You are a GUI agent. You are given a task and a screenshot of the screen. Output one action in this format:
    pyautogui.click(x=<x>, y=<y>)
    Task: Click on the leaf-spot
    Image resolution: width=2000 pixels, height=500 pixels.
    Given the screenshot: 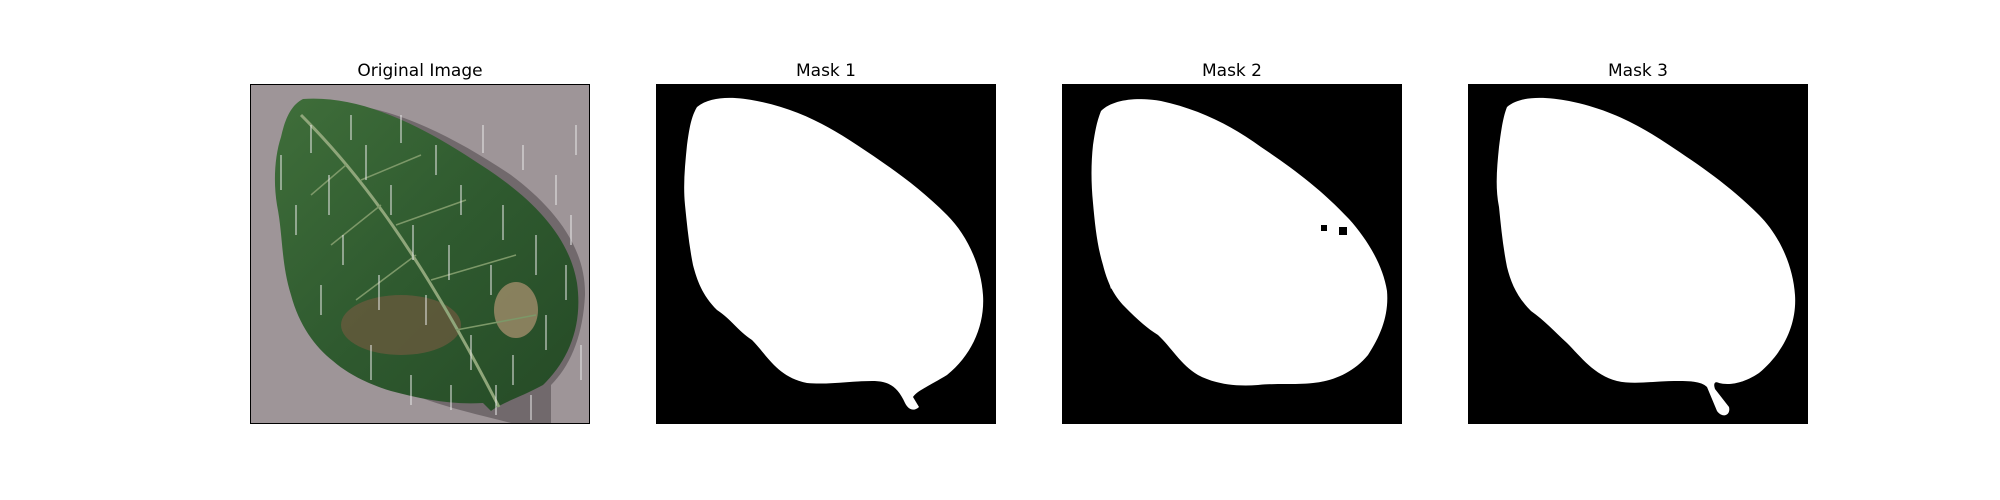 What is the action you would take?
    pyautogui.click(x=516, y=310)
    